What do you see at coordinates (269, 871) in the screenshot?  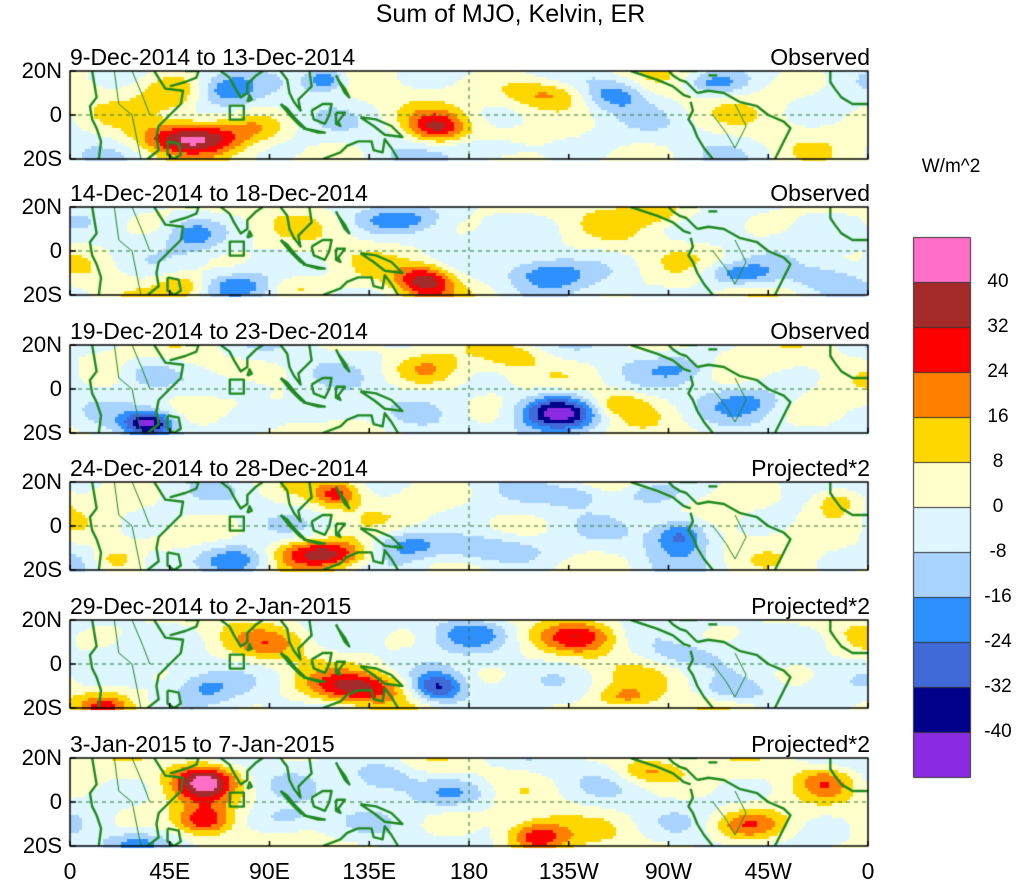 I see `lon-tick-label: 90E` at bounding box center [269, 871].